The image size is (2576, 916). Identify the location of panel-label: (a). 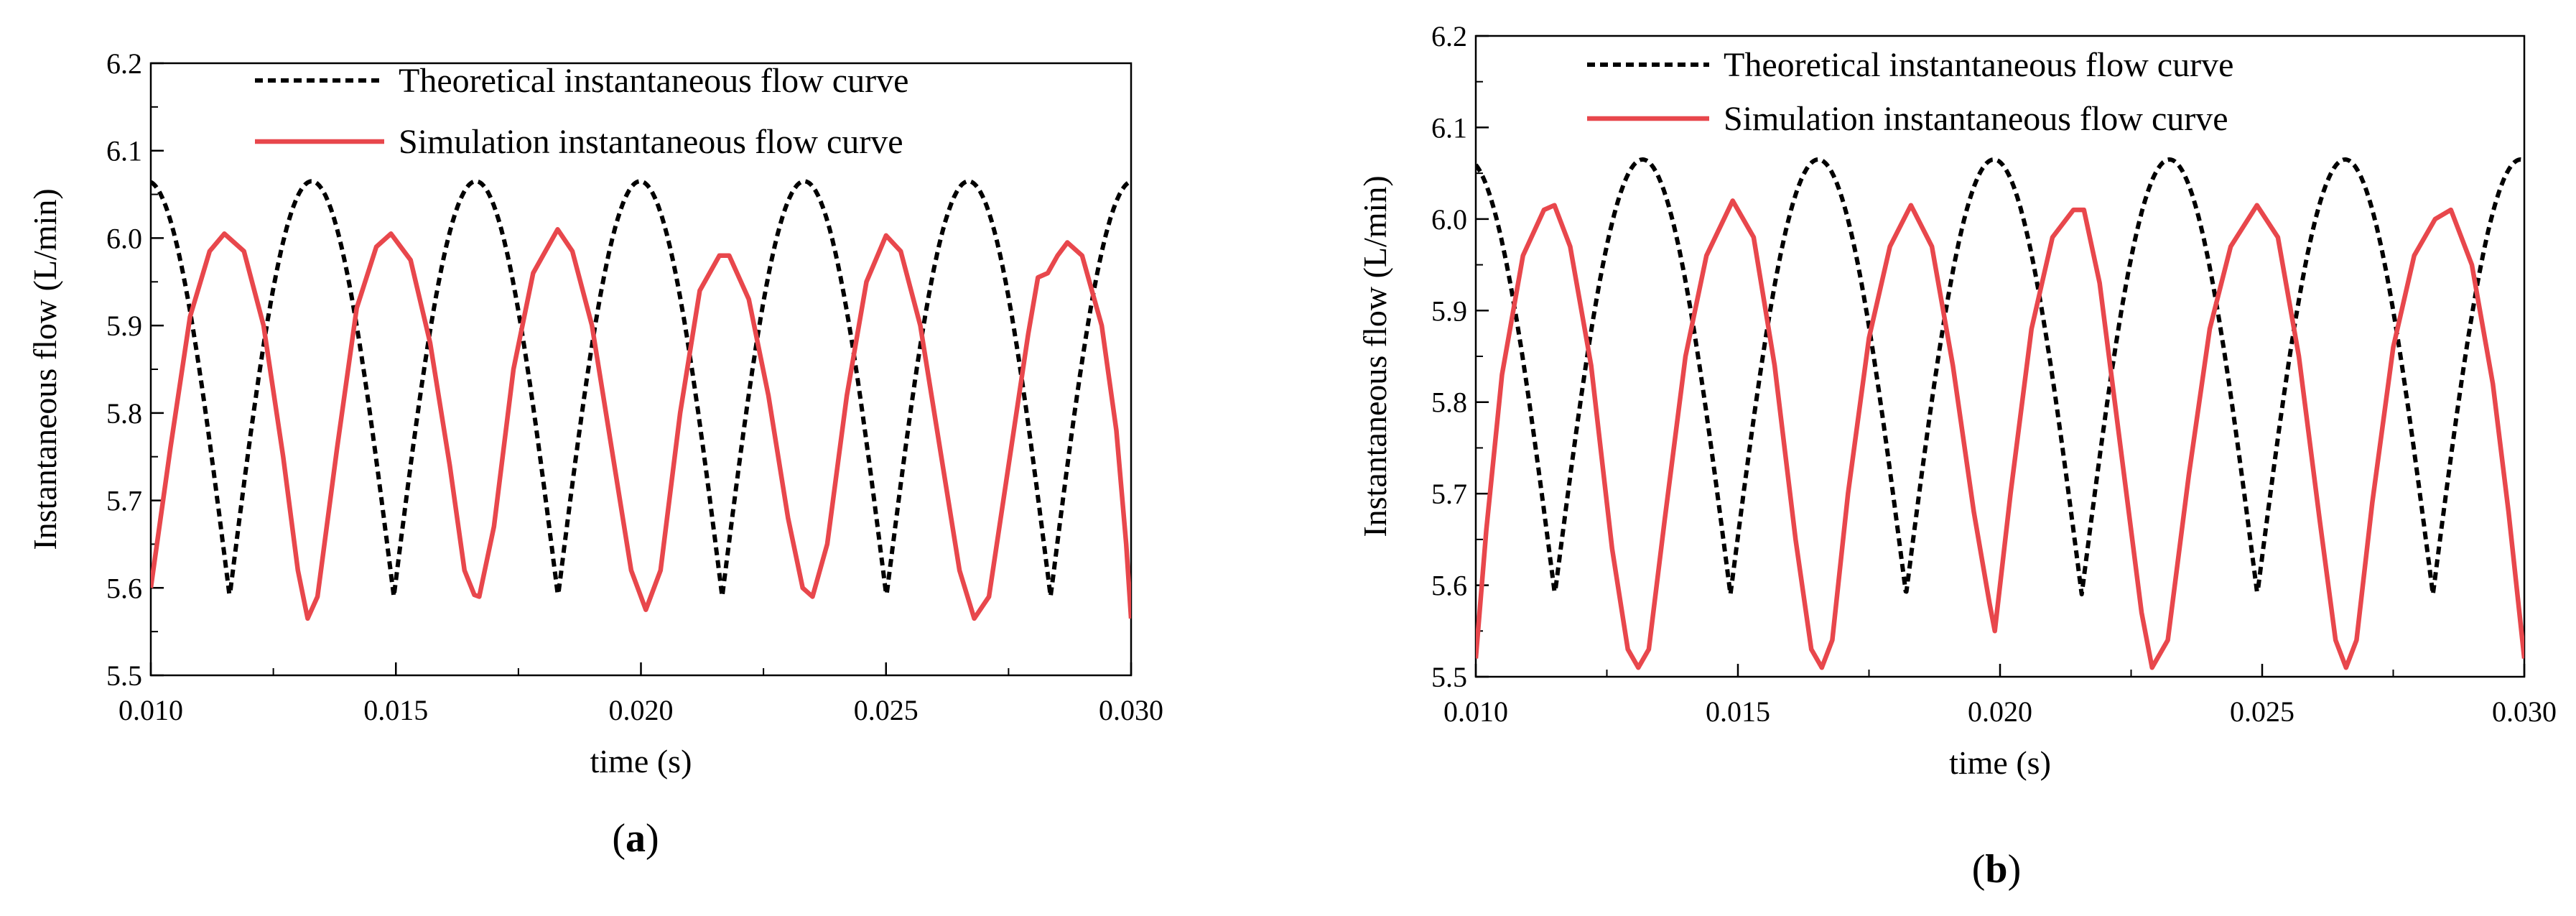
(635, 838).